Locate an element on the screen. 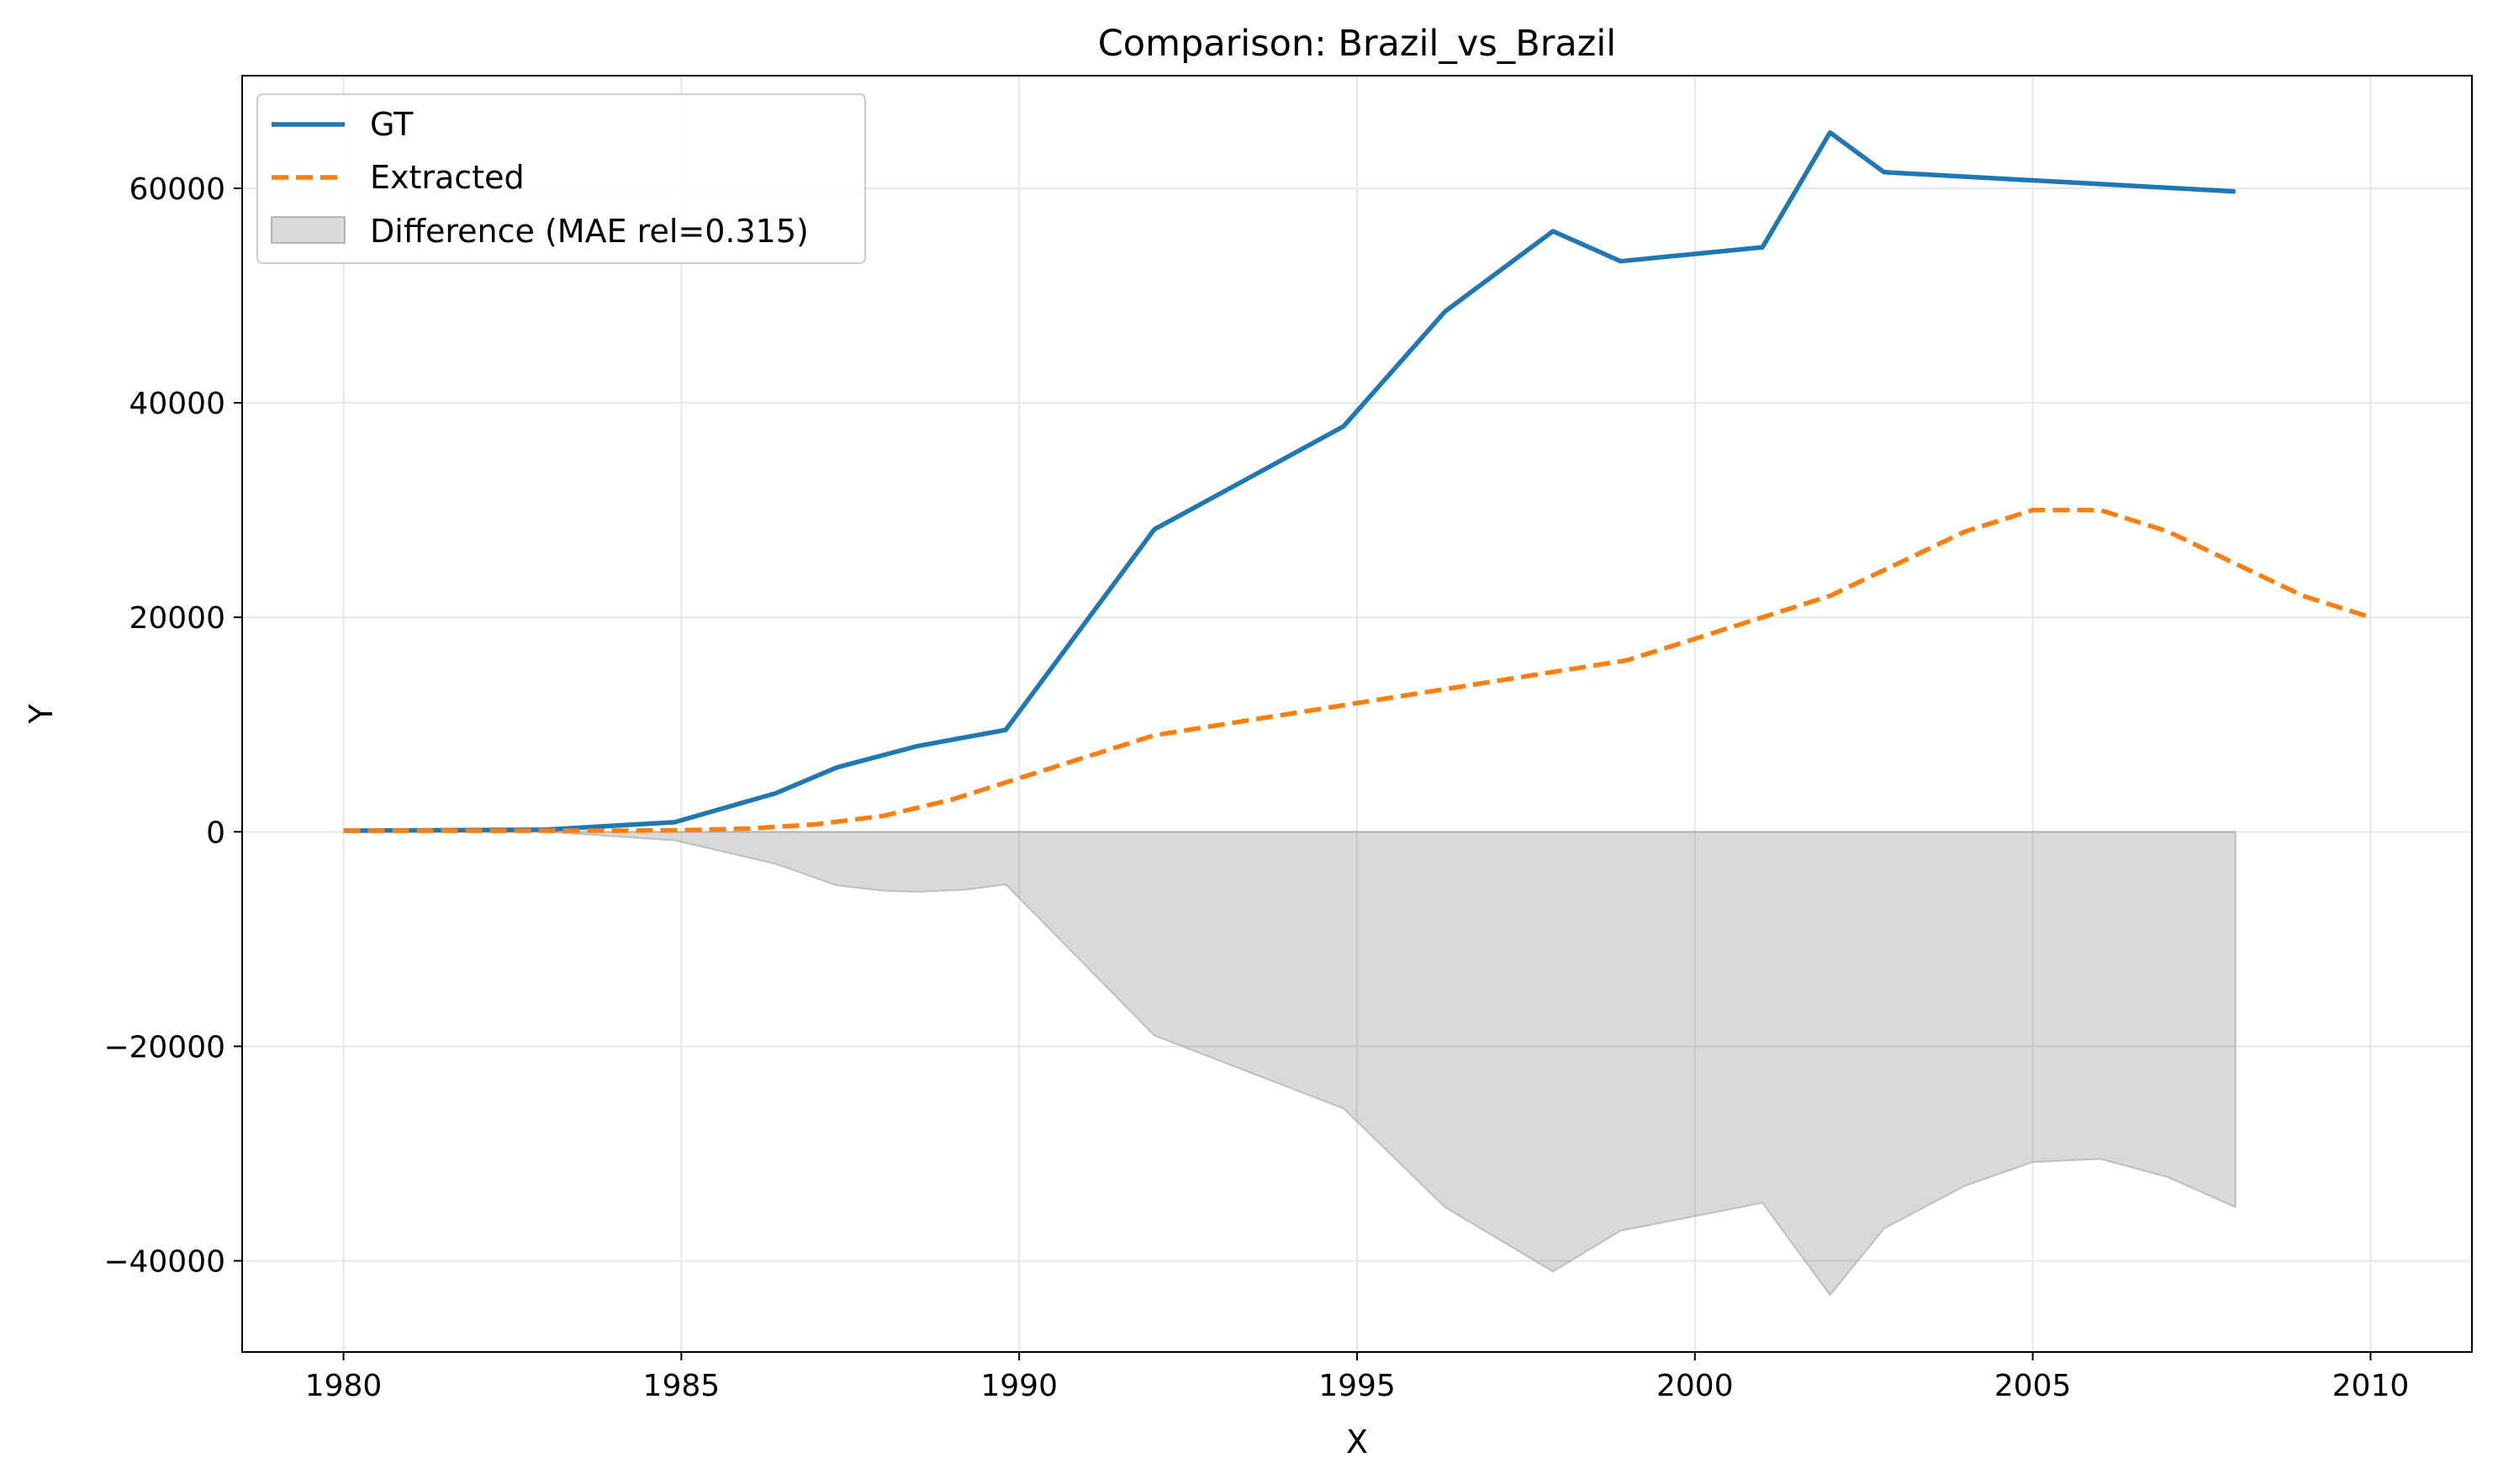  y-tick-label-2: 0 is located at coordinates (215, 833).